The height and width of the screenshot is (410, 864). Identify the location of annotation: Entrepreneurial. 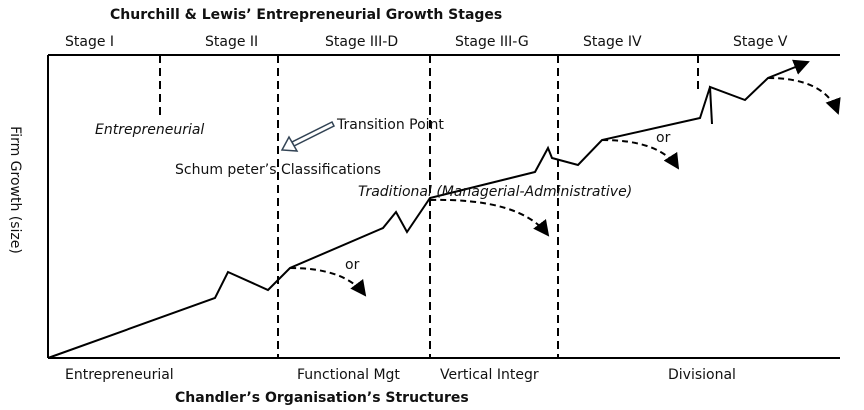
(149, 130).